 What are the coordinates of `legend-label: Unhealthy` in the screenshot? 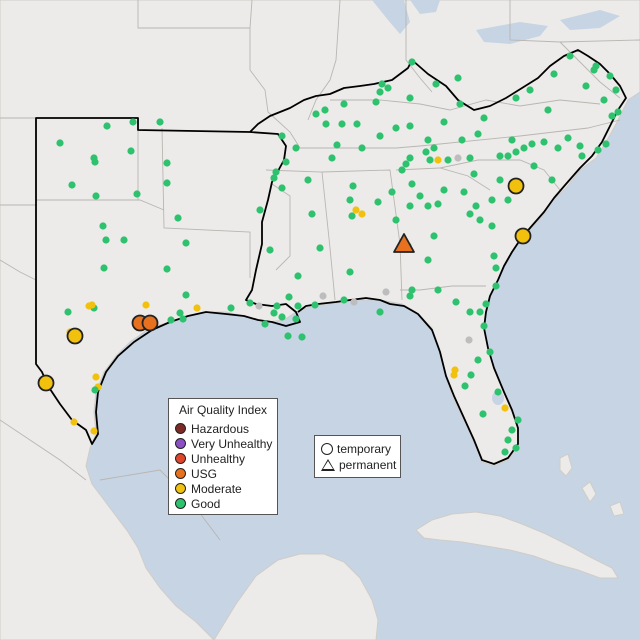 It's located at (218, 458).